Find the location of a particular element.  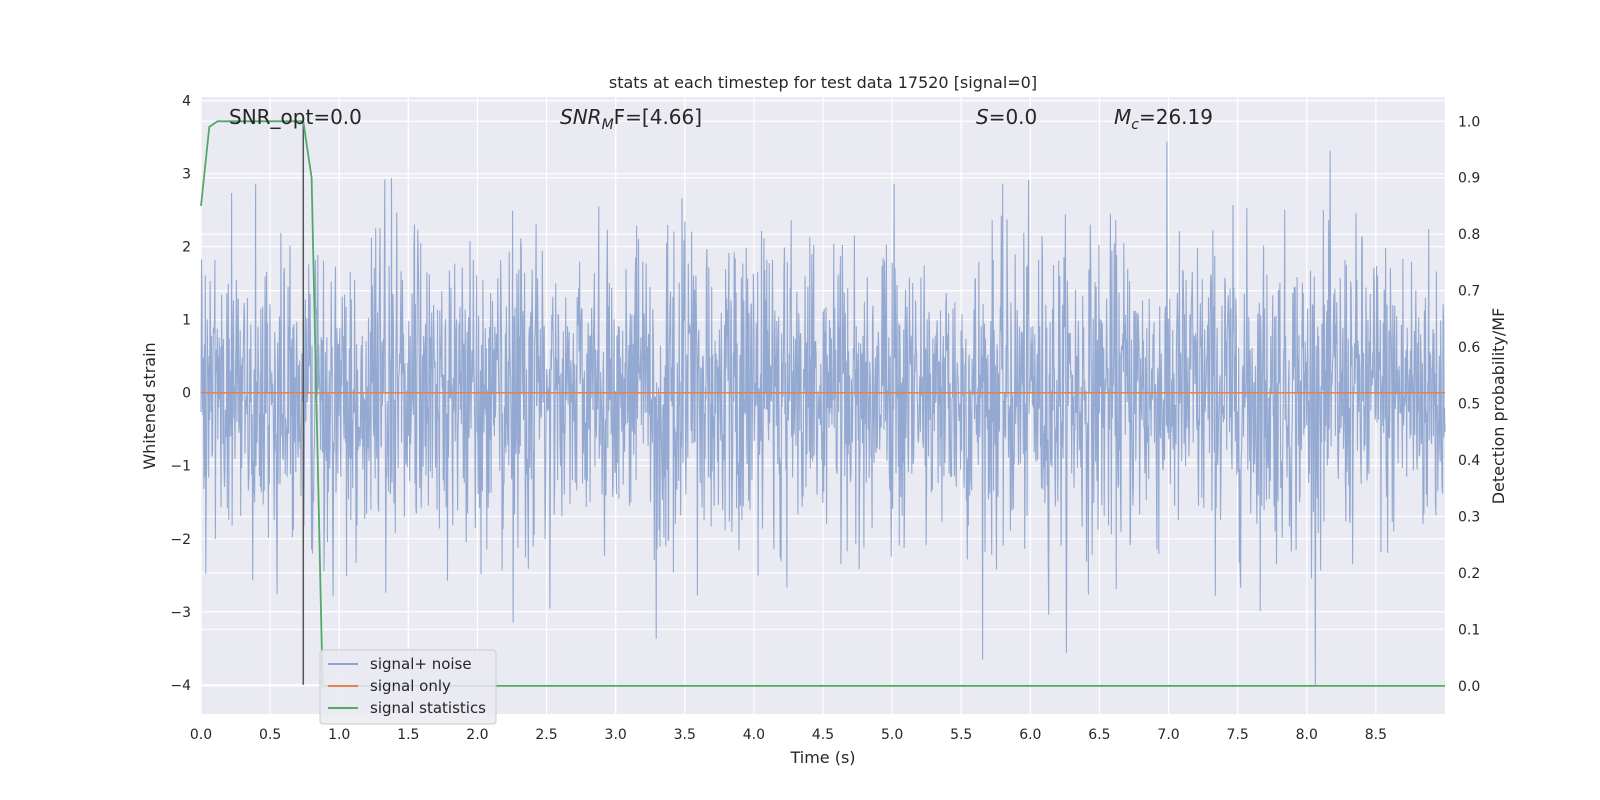

x-tick-label: 2.5 is located at coordinates (546, 735).